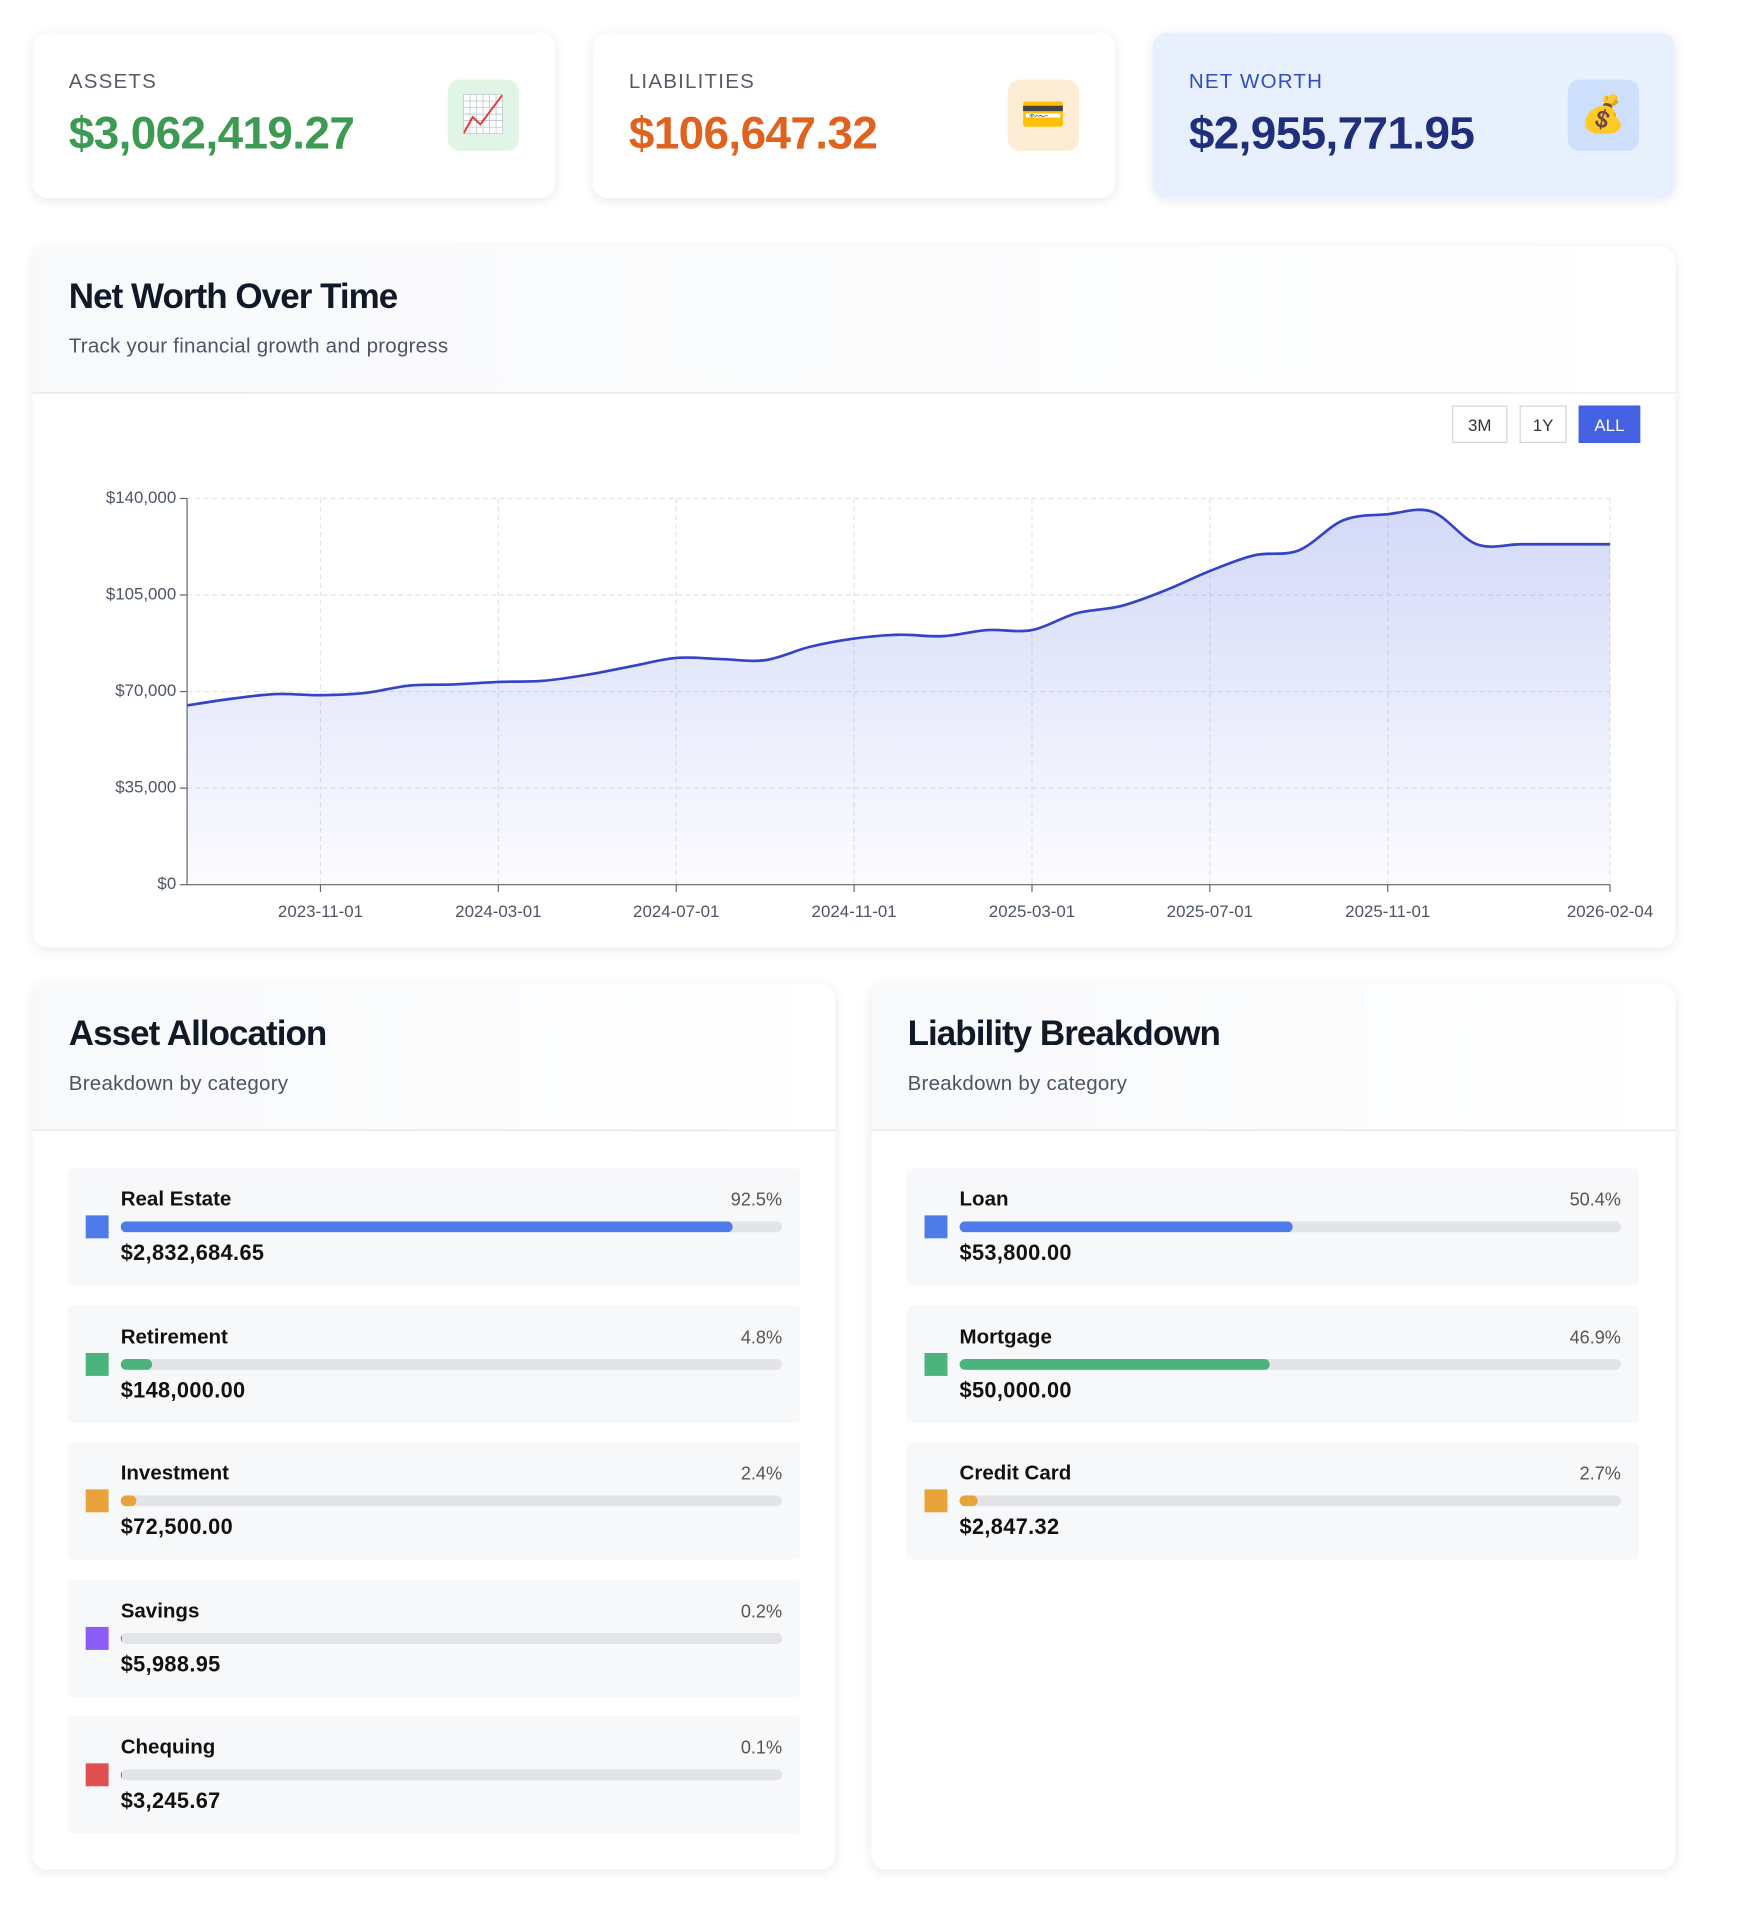  Describe the element at coordinates (168, 1747) in the screenshot. I see `item-name: Chequing` at that location.